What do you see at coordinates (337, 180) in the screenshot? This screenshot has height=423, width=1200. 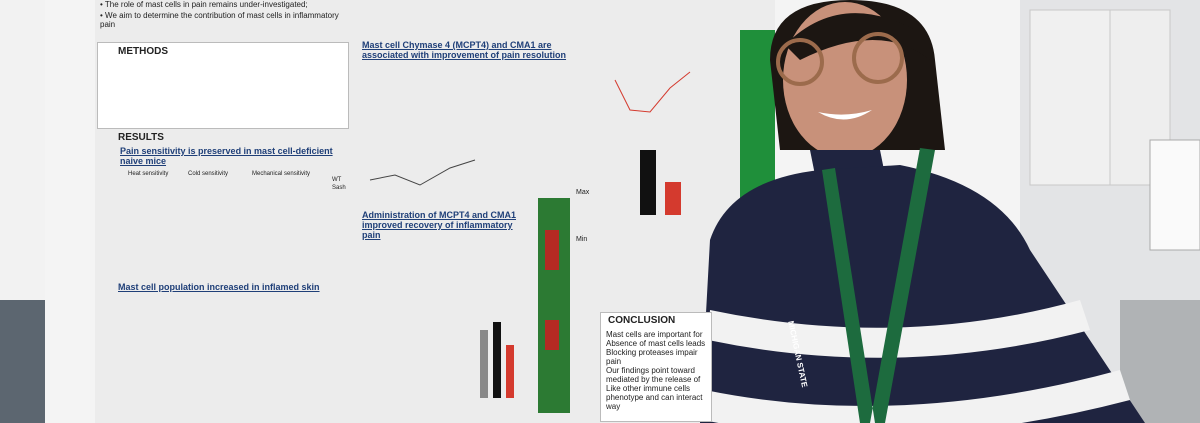 I see `legend-entry: WT` at bounding box center [337, 180].